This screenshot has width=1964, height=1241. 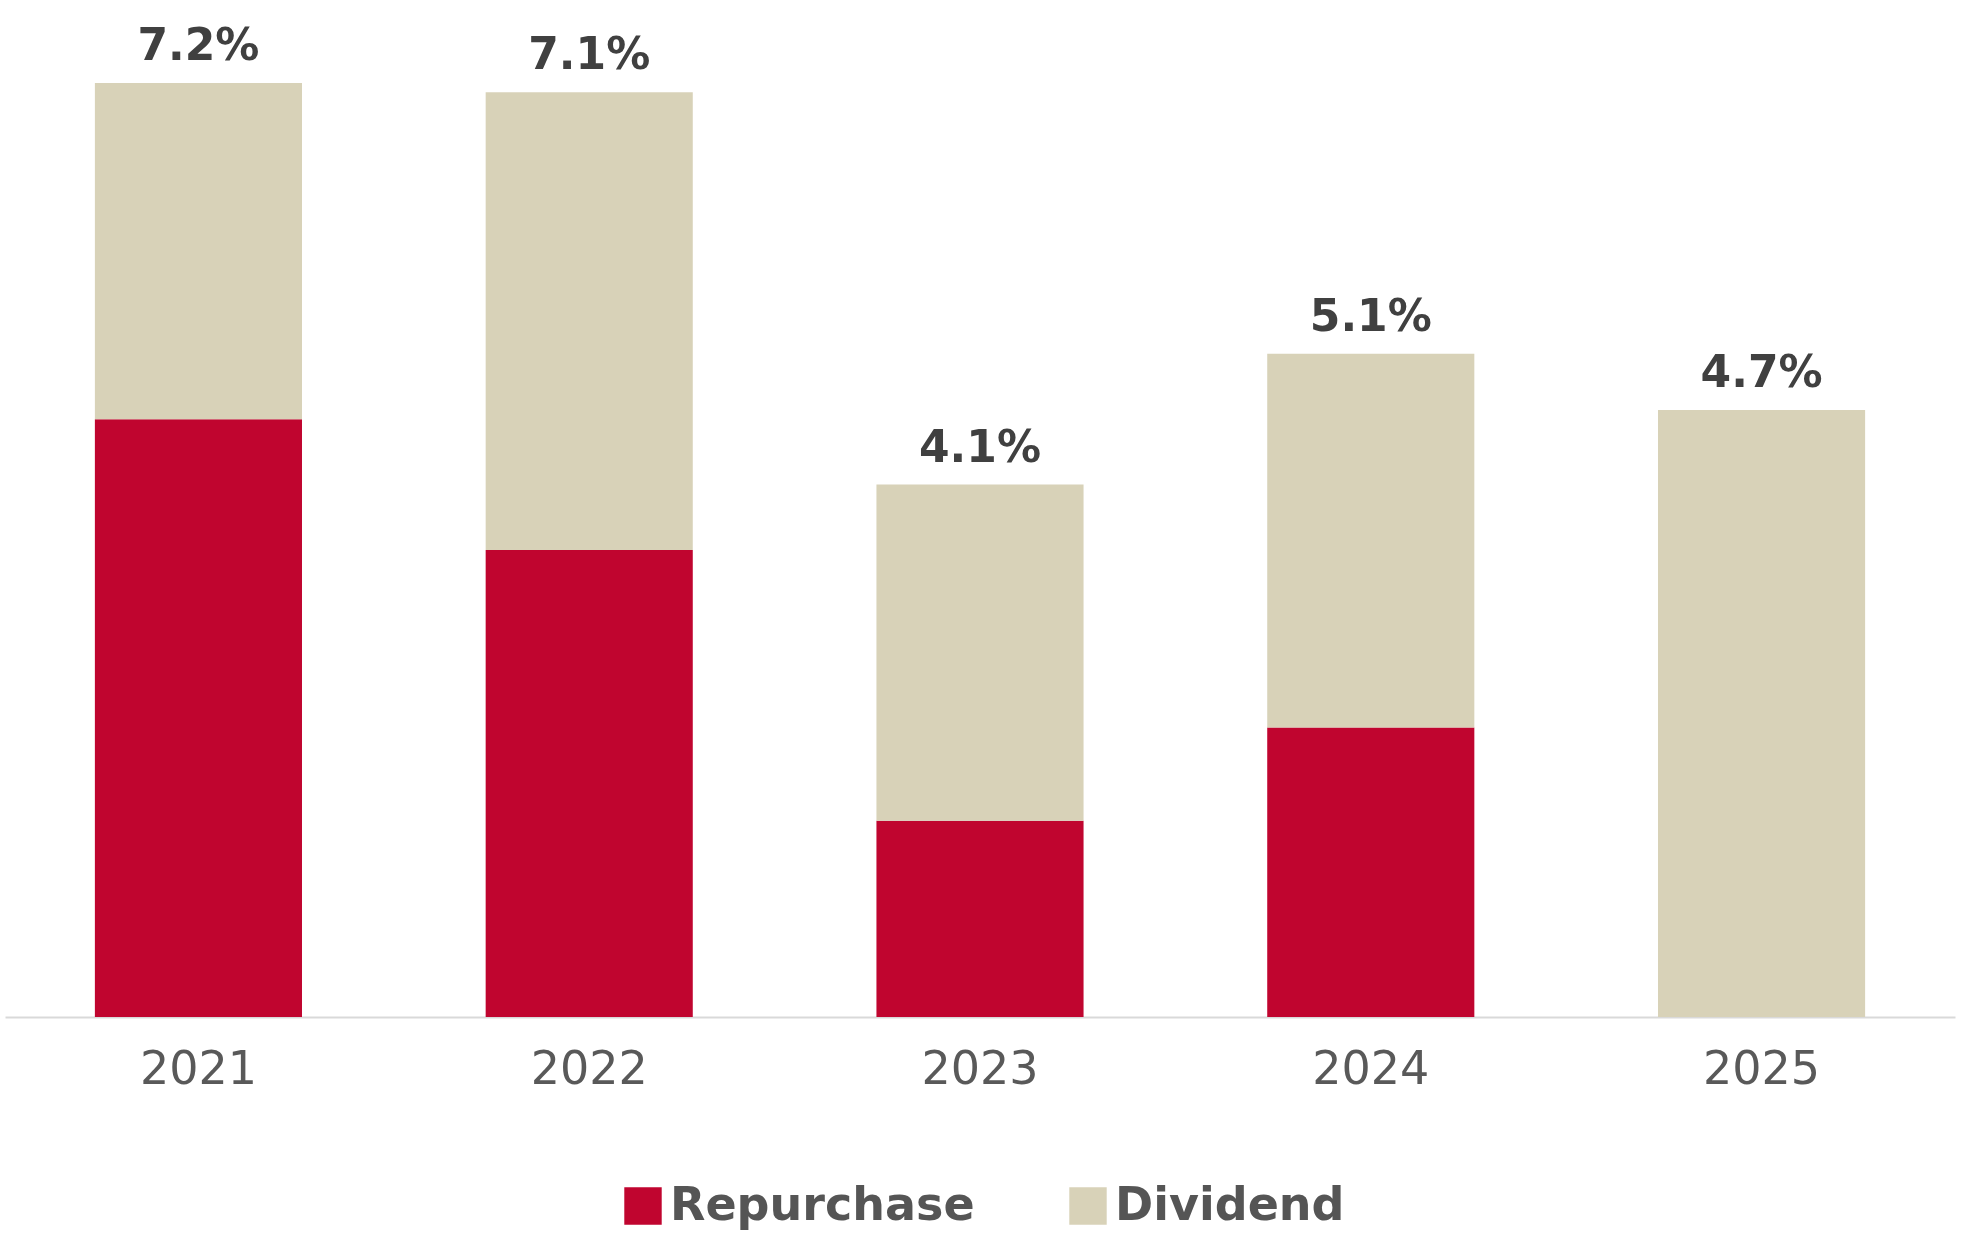 I want to click on legend-label: Repurchase, so click(x=822, y=1204).